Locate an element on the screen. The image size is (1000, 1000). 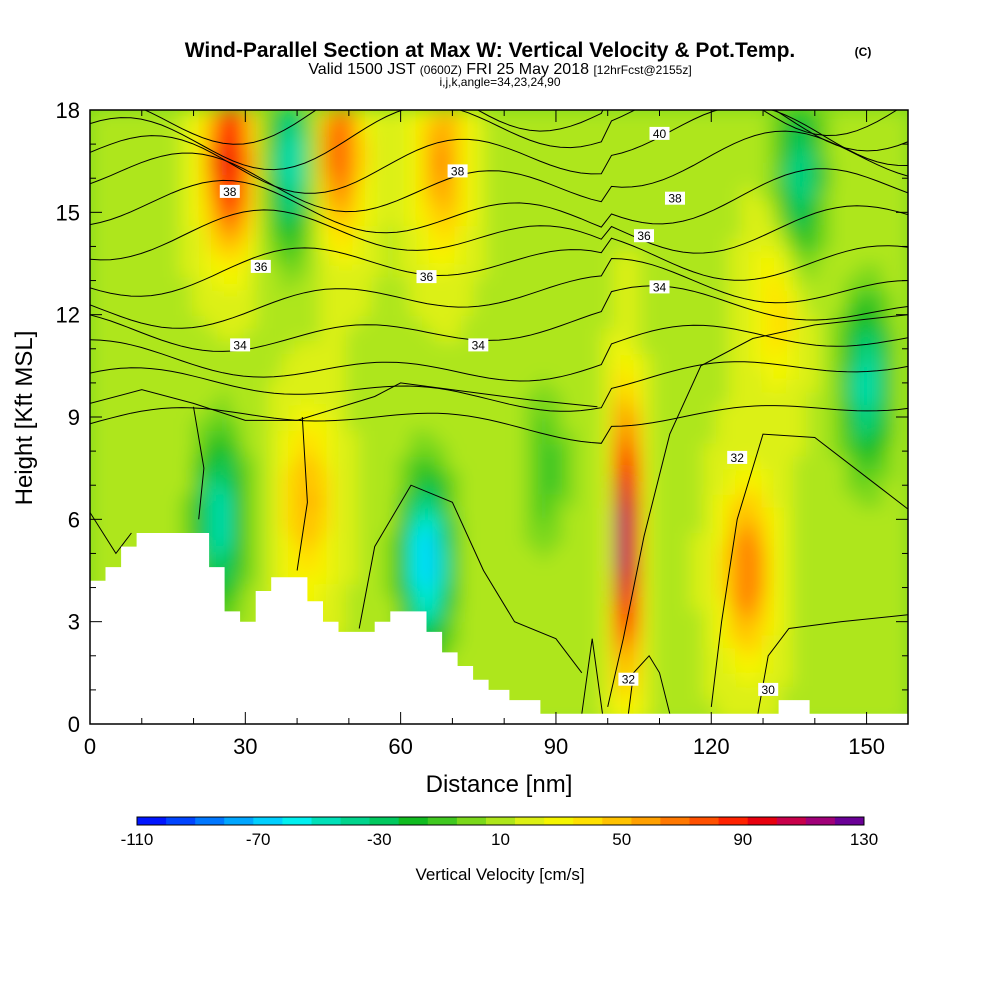
contour-label: 40 is located at coordinates (659, 133).